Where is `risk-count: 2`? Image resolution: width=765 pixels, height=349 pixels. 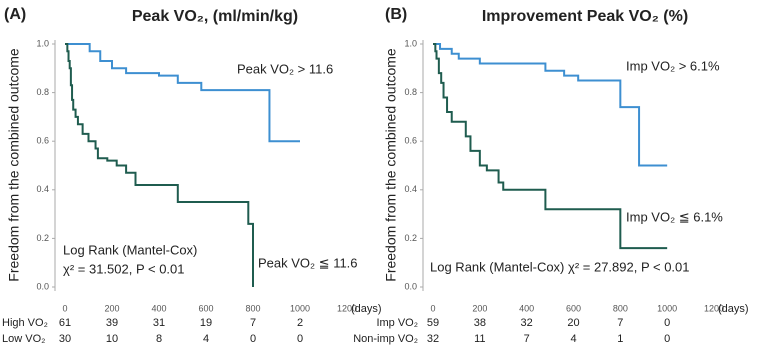
risk-count: 2 is located at coordinates (300, 323).